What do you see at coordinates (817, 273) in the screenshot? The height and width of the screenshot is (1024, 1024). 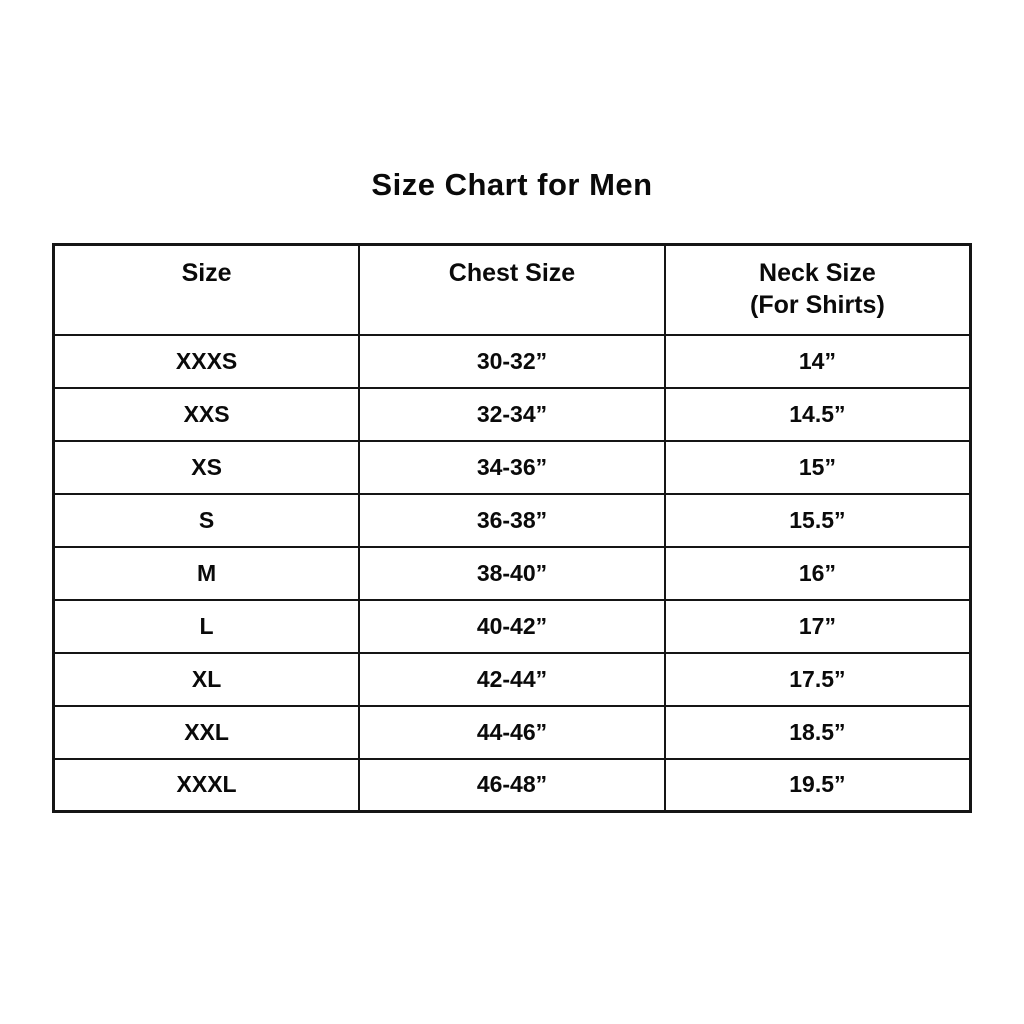 I see `header-neck-size-line1: Neck Size` at bounding box center [817, 273].